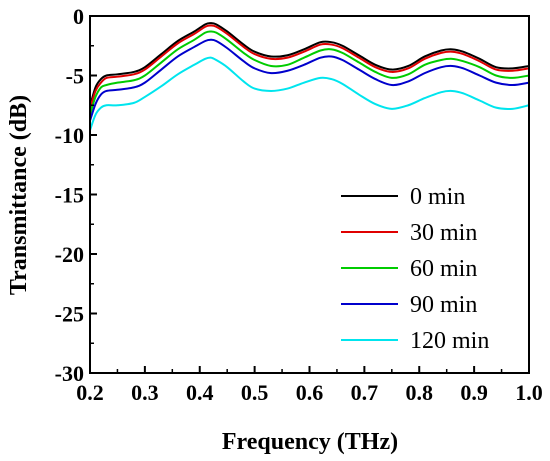 The image size is (550, 461). Describe the element at coordinates (69, 373) in the screenshot. I see `y-tick-label: -30` at that location.